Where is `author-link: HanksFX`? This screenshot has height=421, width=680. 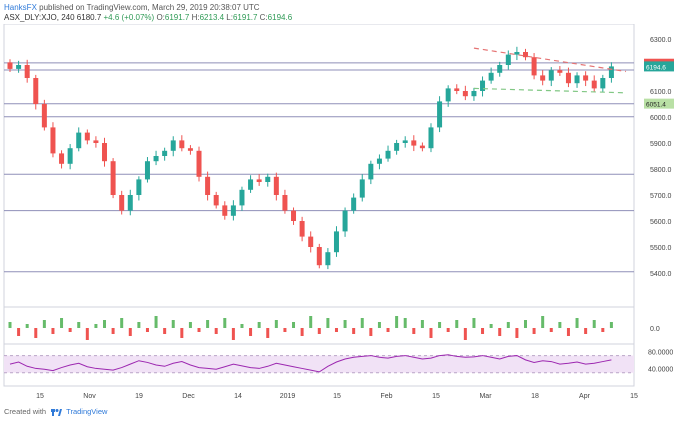
author-link: HanksFX is located at coordinates (20, 7).